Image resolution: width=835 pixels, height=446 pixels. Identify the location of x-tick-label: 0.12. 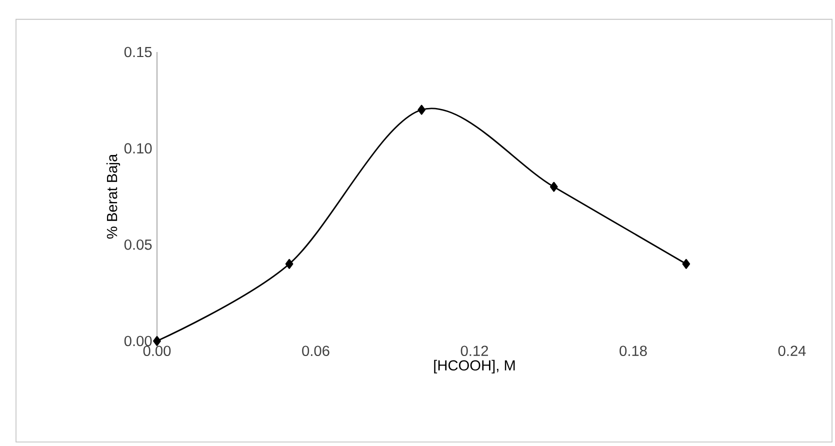
(474, 351).